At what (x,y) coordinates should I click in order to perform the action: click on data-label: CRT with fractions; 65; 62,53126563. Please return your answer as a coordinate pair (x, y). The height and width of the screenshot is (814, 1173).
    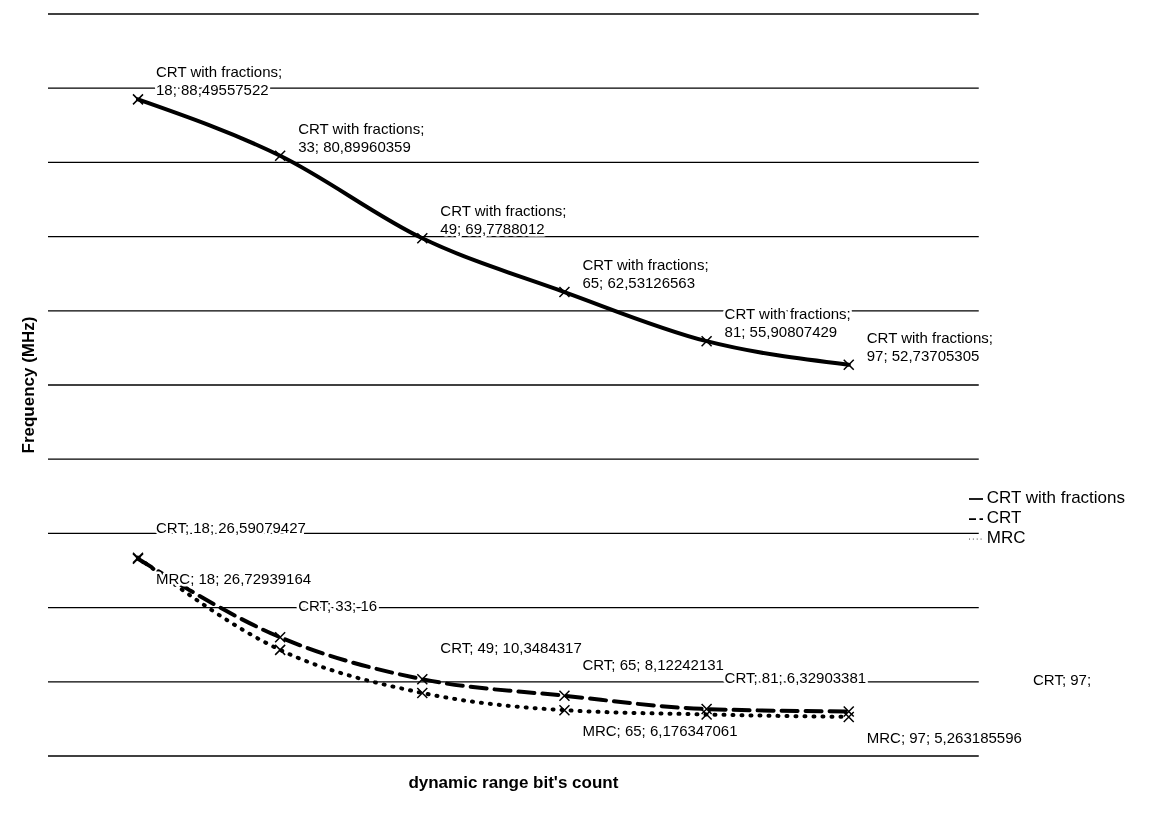
    Looking at the image, I should click on (645, 274).